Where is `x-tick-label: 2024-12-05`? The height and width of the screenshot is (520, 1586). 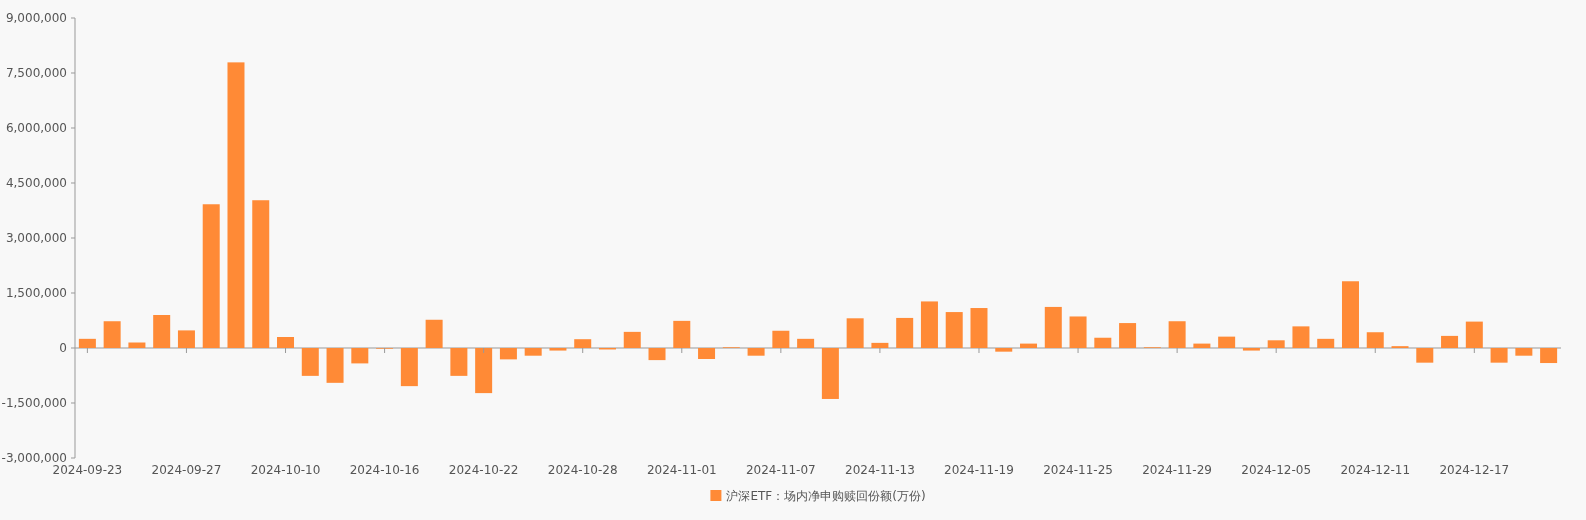
x-tick-label: 2024-12-05 is located at coordinates (1276, 470).